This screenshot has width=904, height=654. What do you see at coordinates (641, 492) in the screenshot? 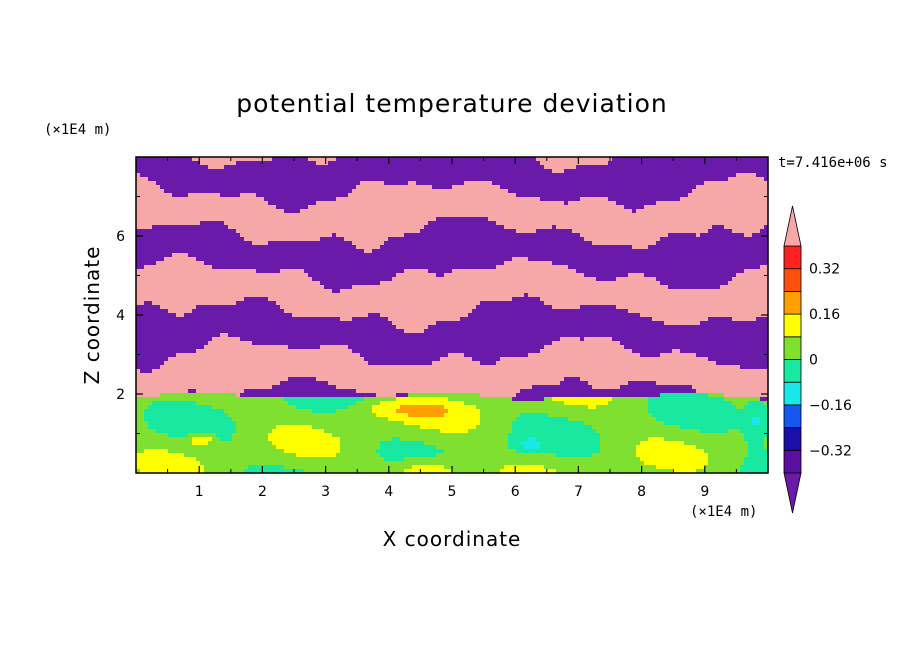
I see `x-tick-label: 8` at bounding box center [641, 492].